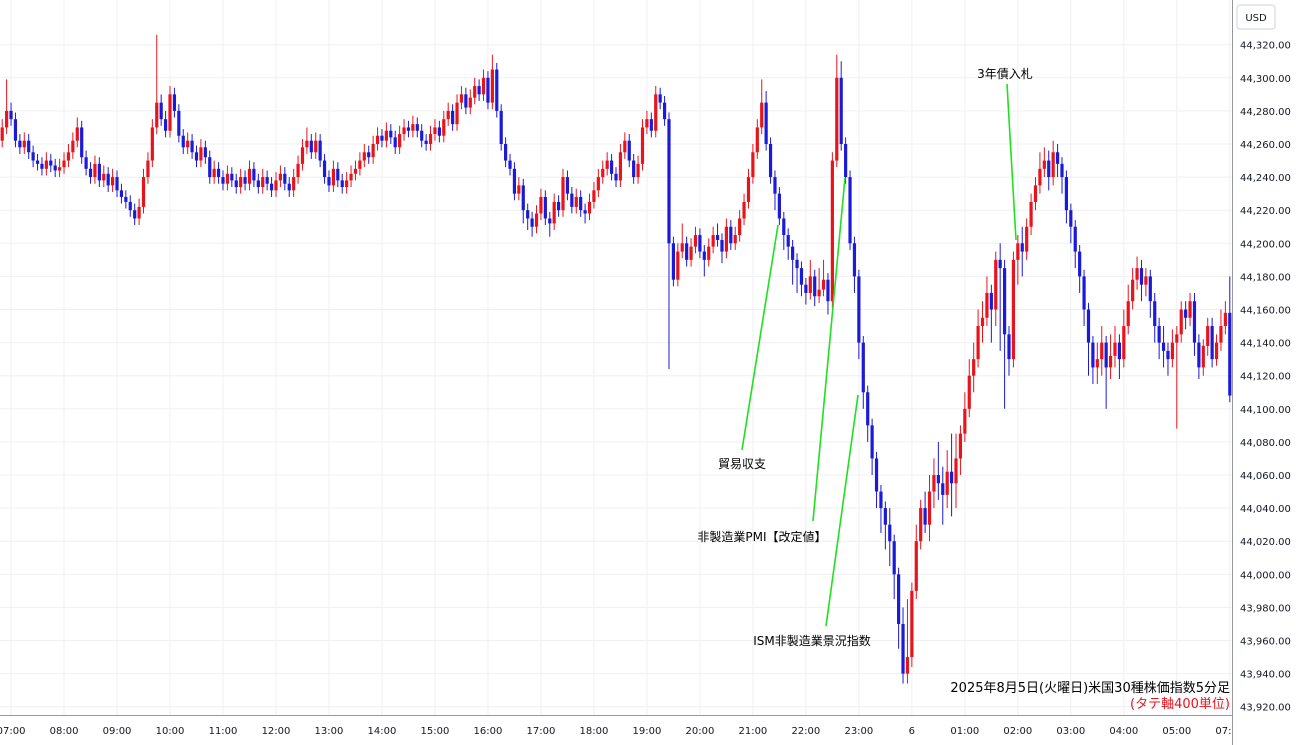 Image resolution: width=1300 pixels, height=745 pixels. I want to click on y-tick-label: 44,300.00, so click(1265, 79).